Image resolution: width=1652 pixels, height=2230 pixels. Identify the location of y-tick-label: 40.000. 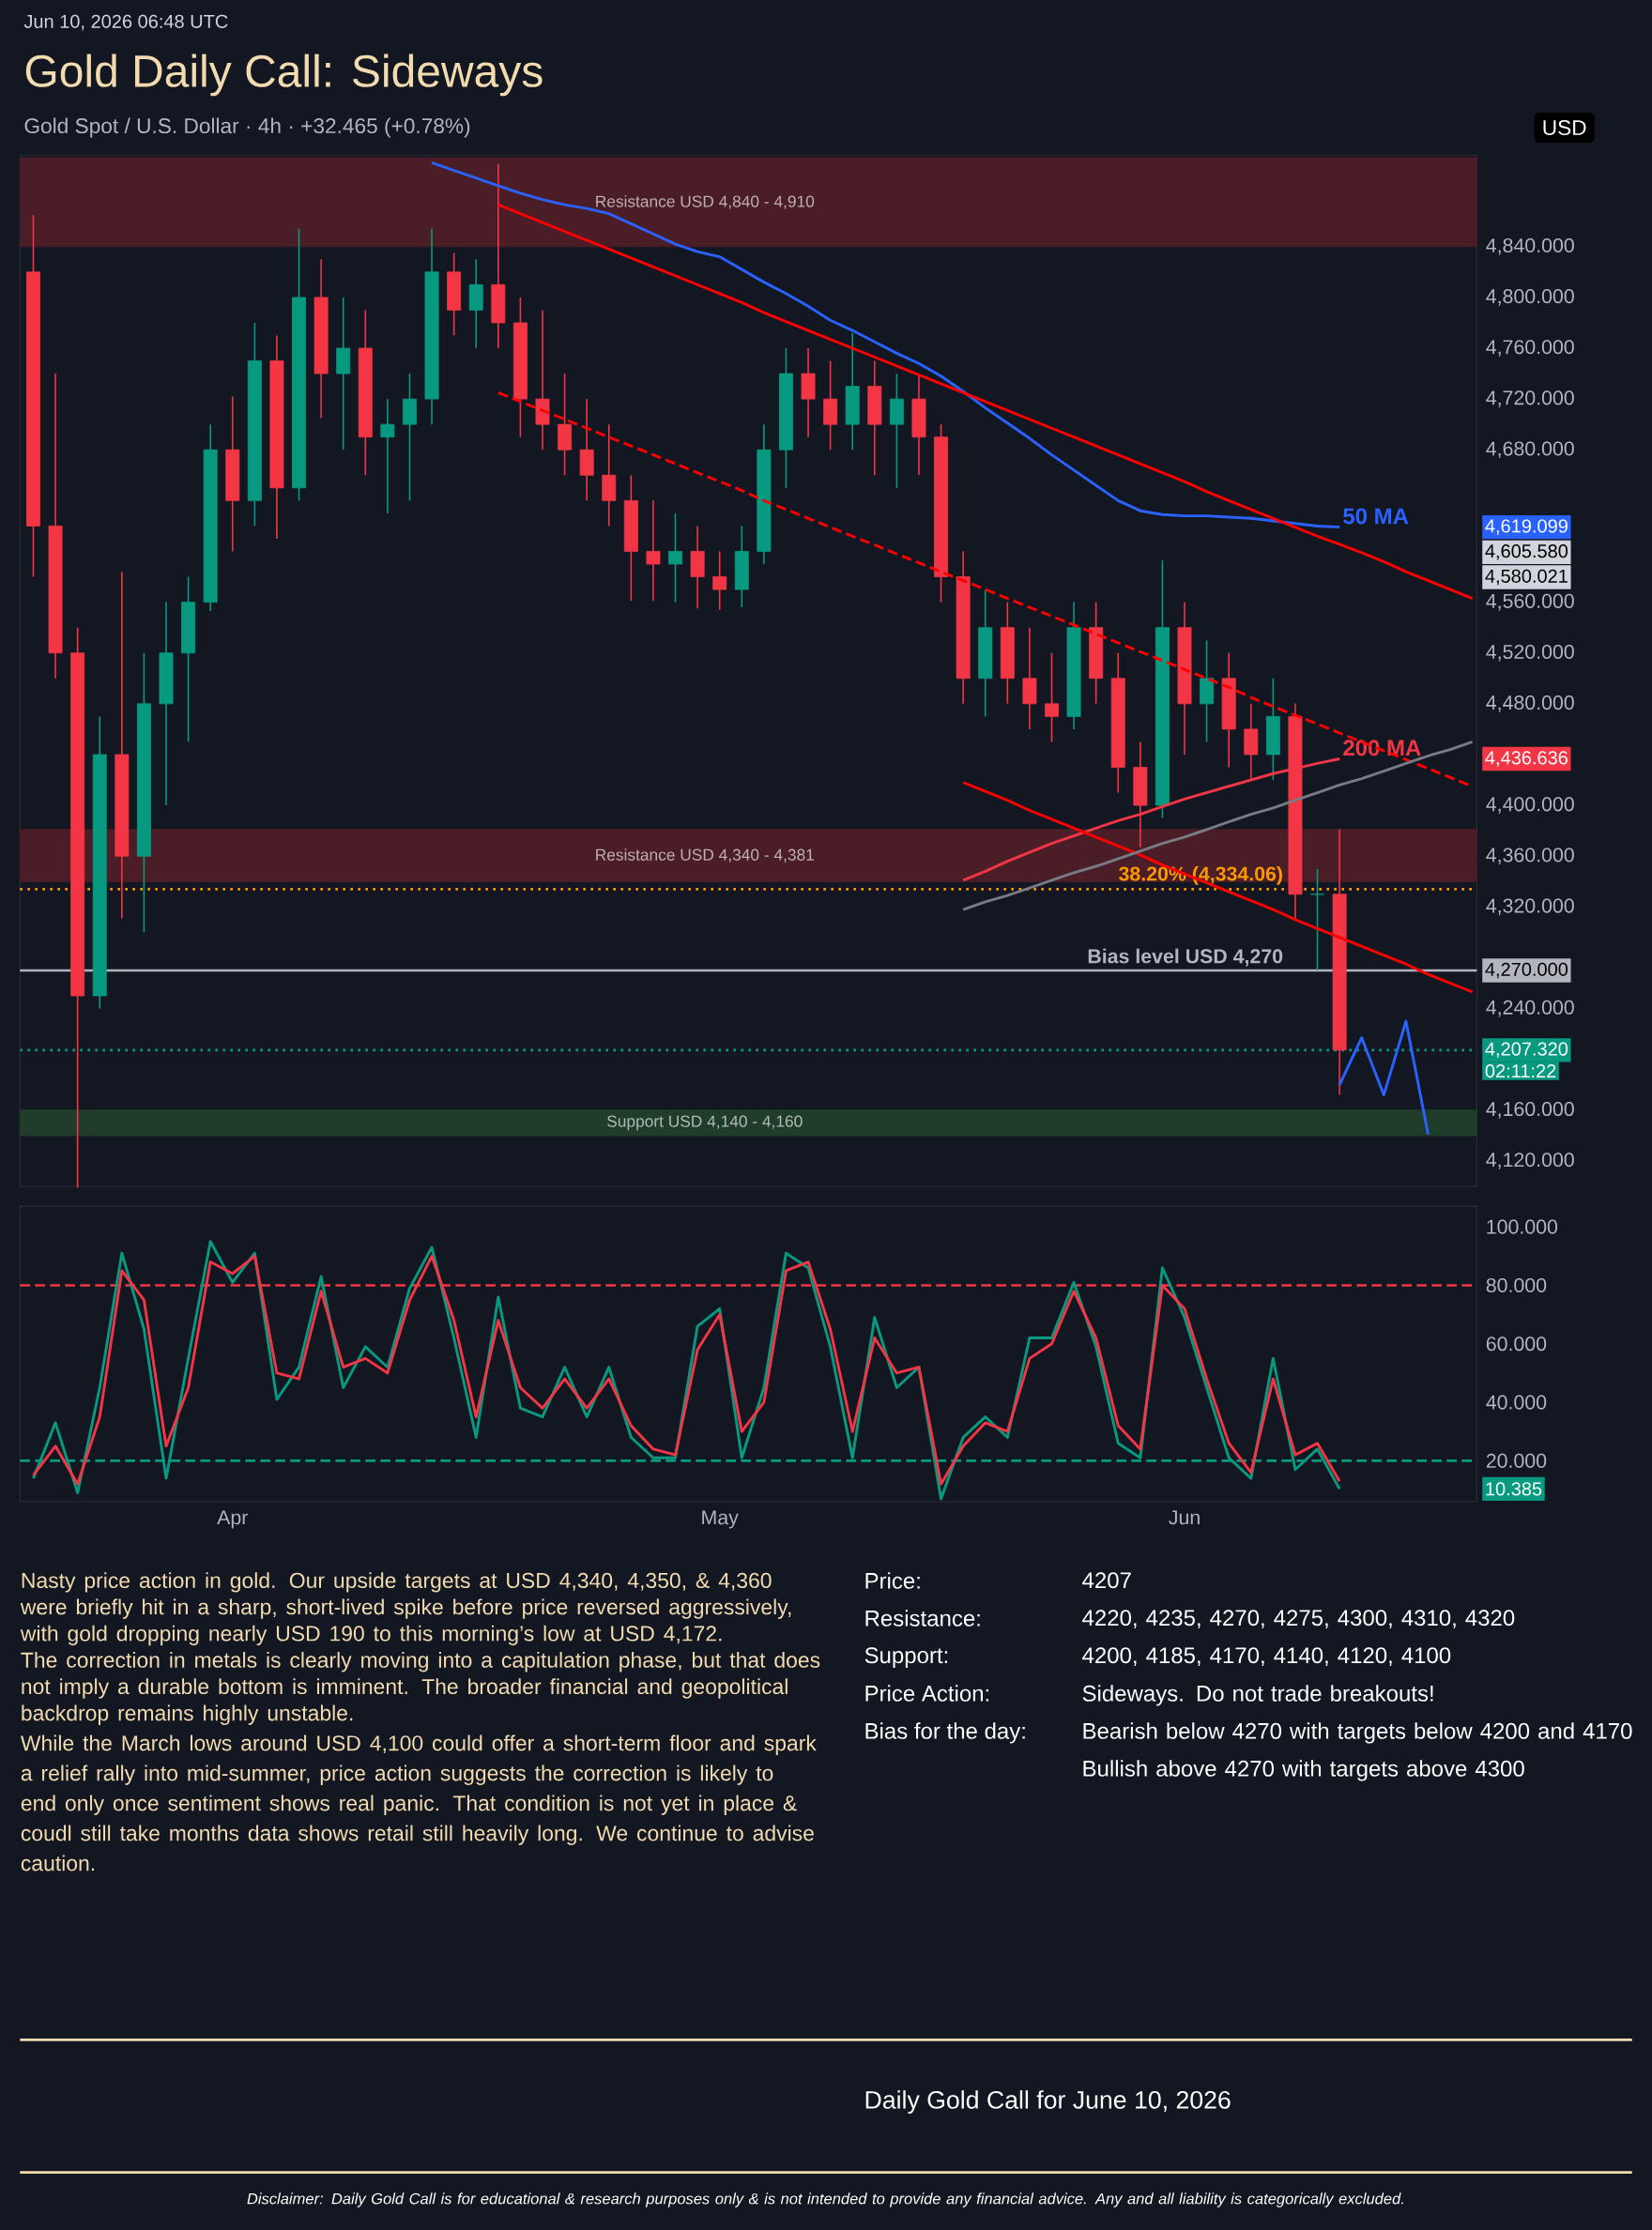
(1516, 1402).